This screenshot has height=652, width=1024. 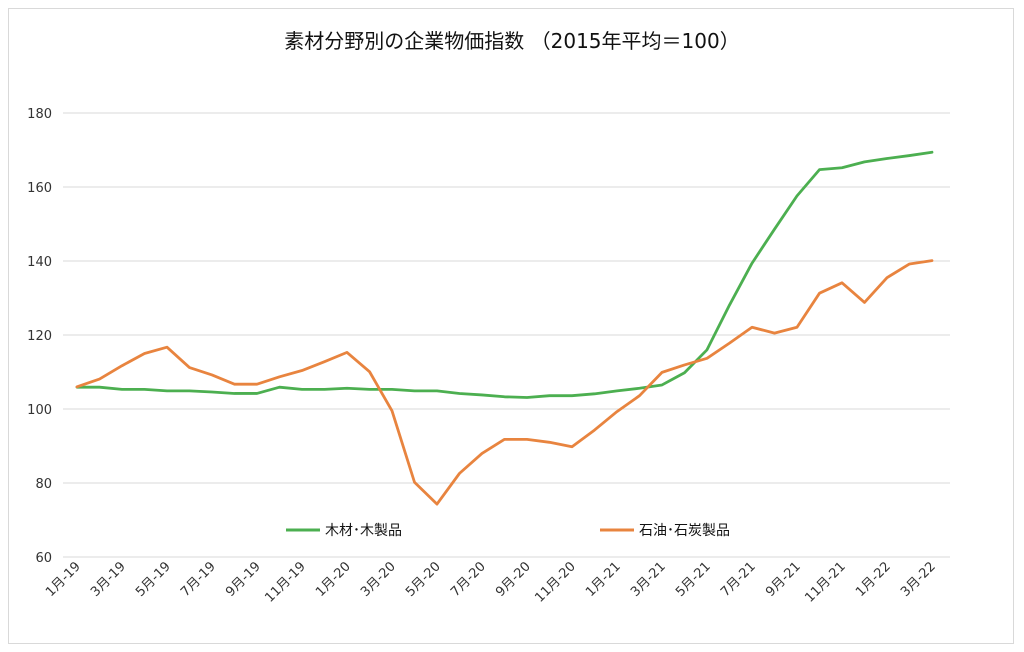 I want to click on y-tick-label: 160, so click(x=39, y=188).